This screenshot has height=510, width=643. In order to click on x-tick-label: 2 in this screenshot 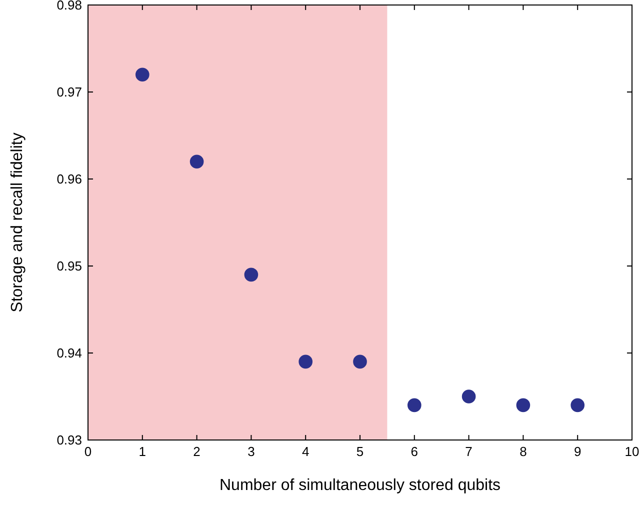, I will do `click(196, 451)`.